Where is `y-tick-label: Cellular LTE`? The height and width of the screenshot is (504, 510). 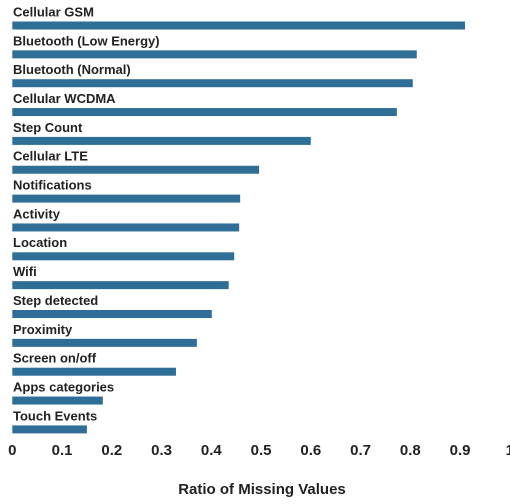 y-tick-label: Cellular LTE is located at coordinates (50, 156).